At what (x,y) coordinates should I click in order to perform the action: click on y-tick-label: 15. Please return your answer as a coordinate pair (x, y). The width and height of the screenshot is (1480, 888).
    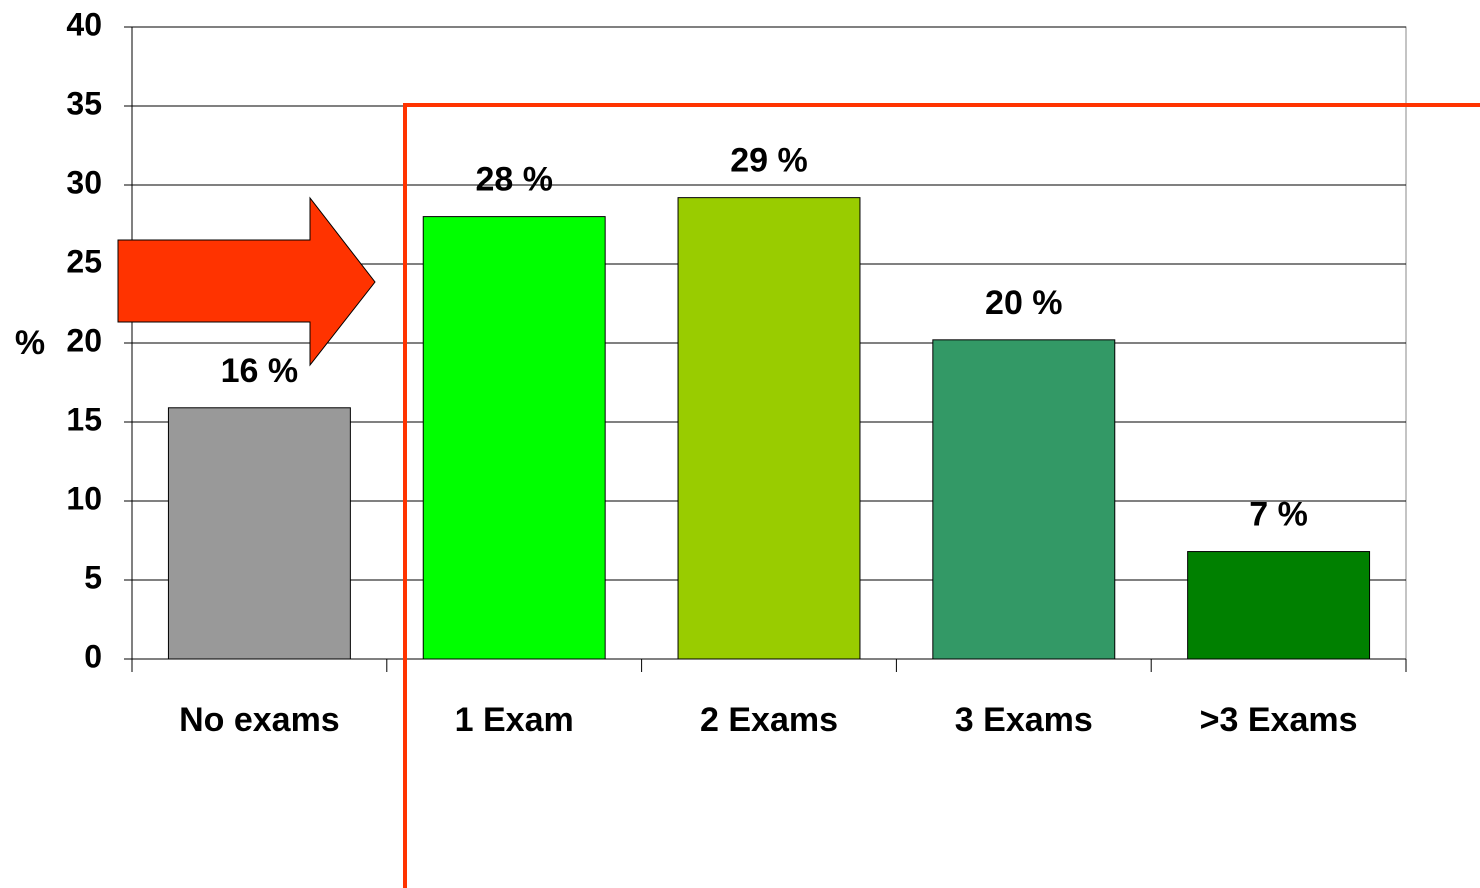
    Looking at the image, I should click on (84, 419).